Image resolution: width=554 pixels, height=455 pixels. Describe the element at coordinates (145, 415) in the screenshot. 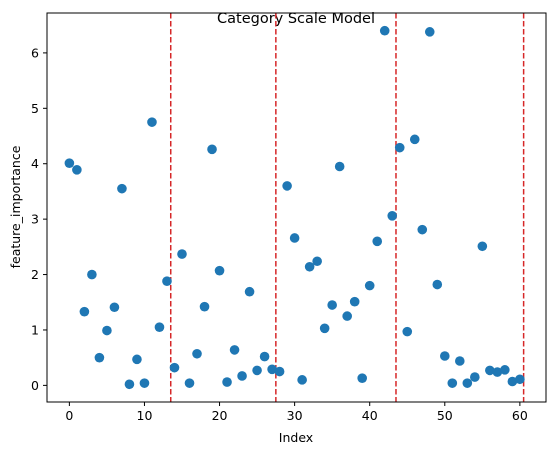

I see `x-tick-label-1: 10` at that location.